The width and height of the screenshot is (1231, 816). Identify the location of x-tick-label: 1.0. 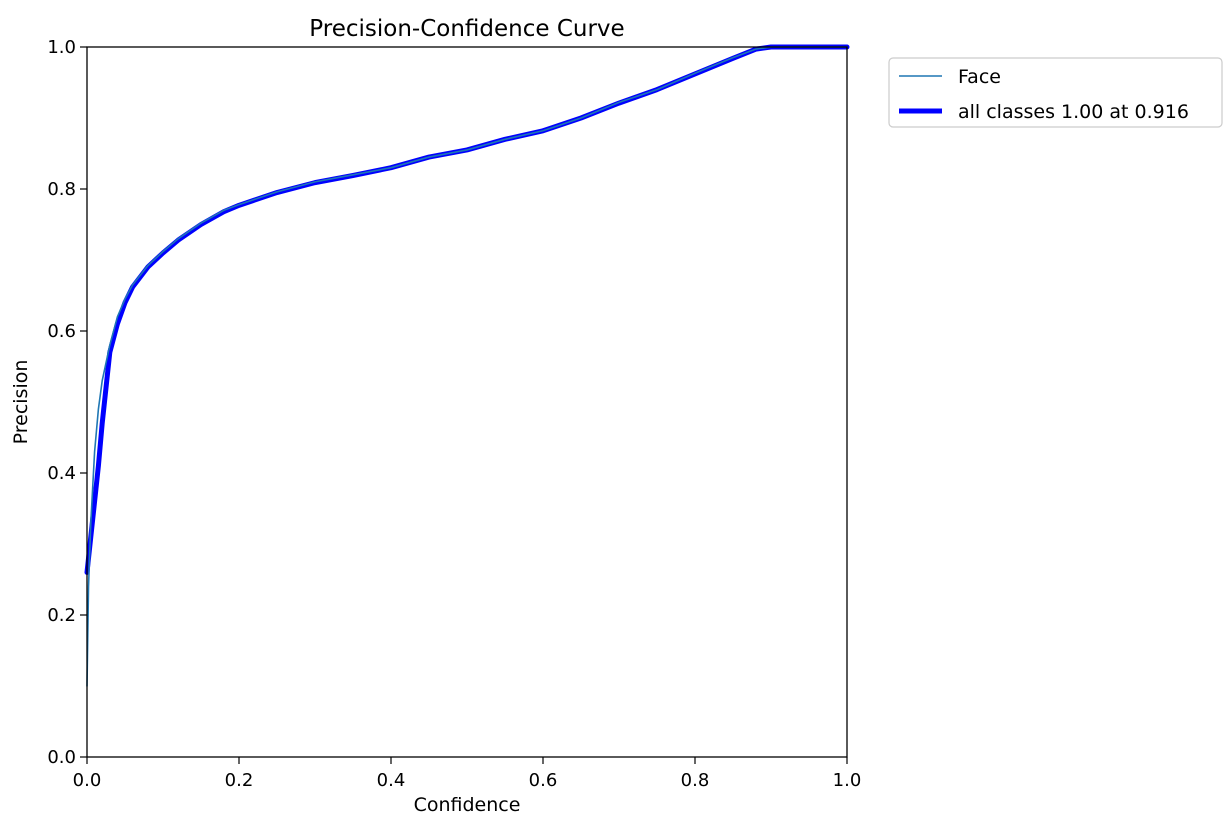
(847, 780).